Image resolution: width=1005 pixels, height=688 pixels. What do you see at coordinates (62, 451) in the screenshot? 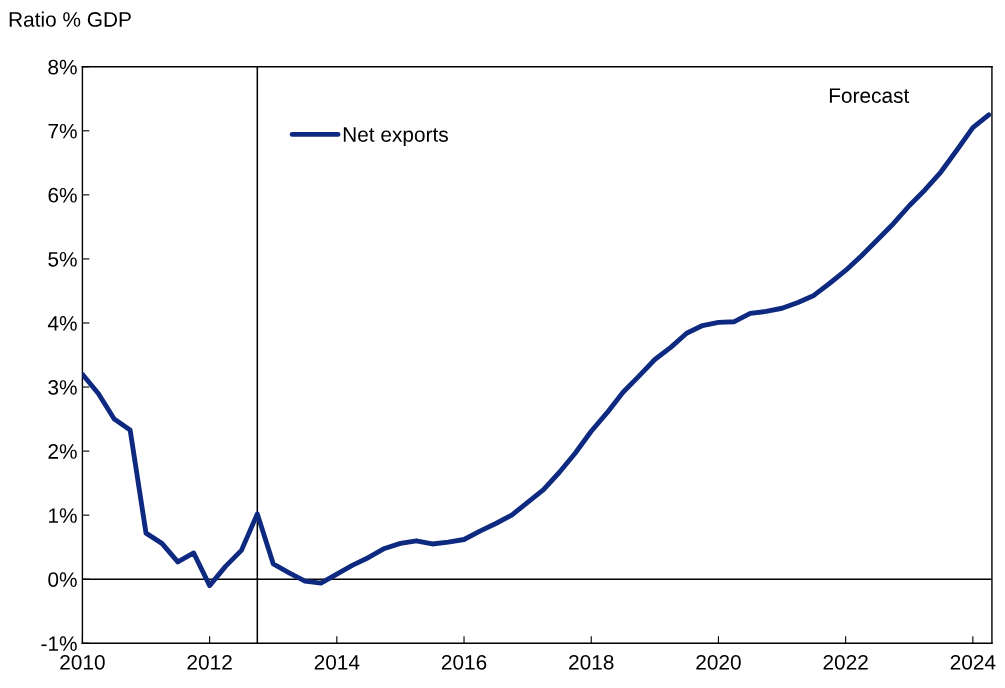
I see `y-tick-label: 2%` at bounding box center [62, 451].